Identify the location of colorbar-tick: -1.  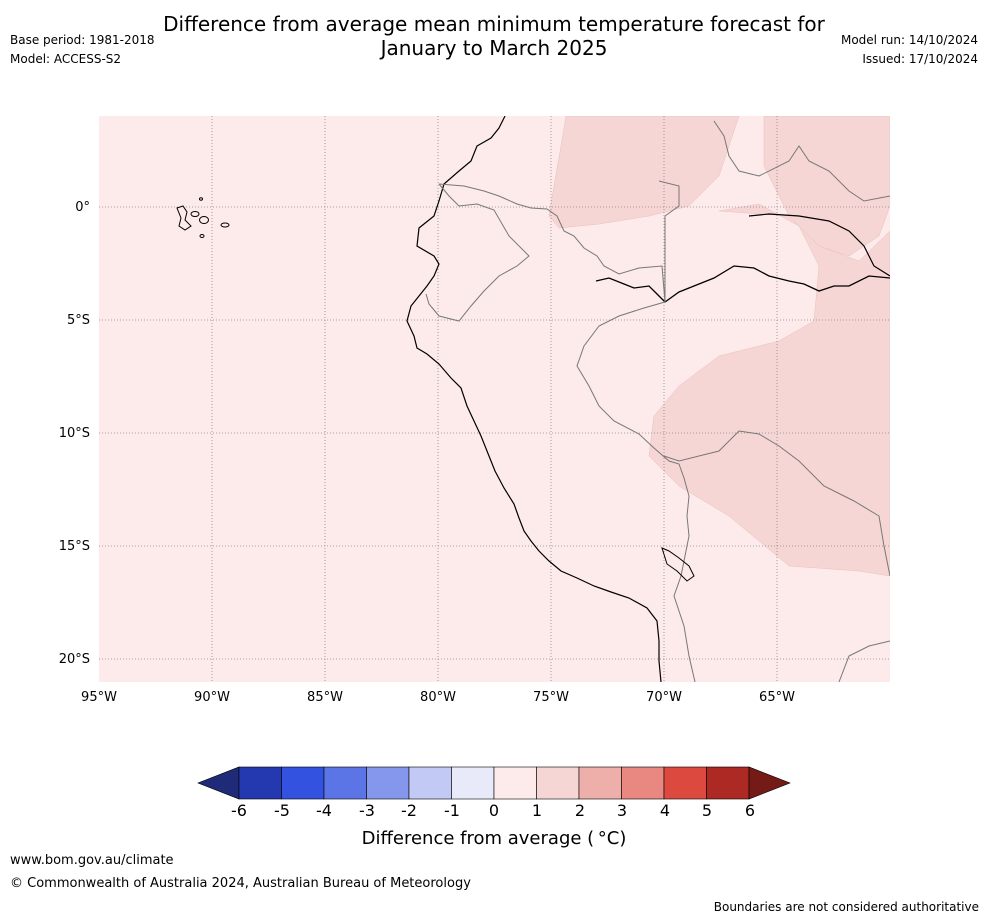
(452, 810).